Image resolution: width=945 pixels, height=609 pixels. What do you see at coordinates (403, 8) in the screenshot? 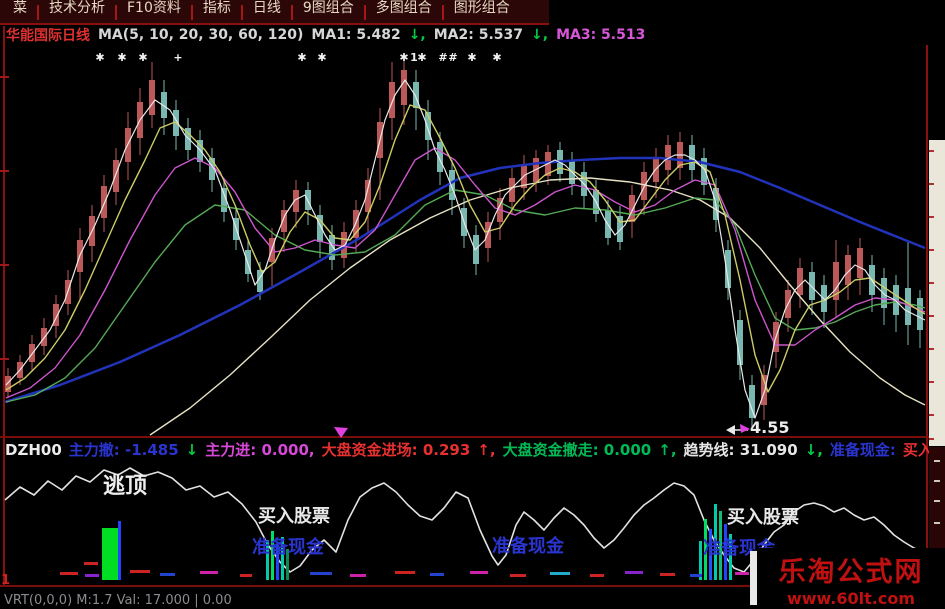
I see `menu-item-multi-chart-combo: 多图组合` at bounding box center [403, 8].